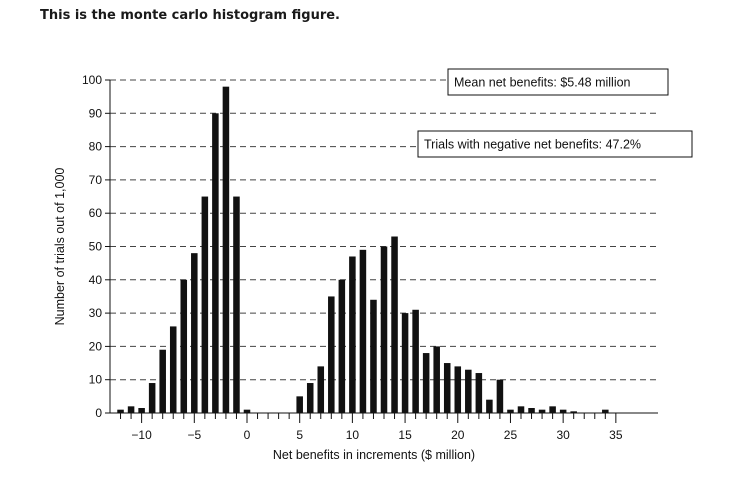 The height and width of the screenshot is (483, 753). I want to click on bar--9, so click(152, 398).